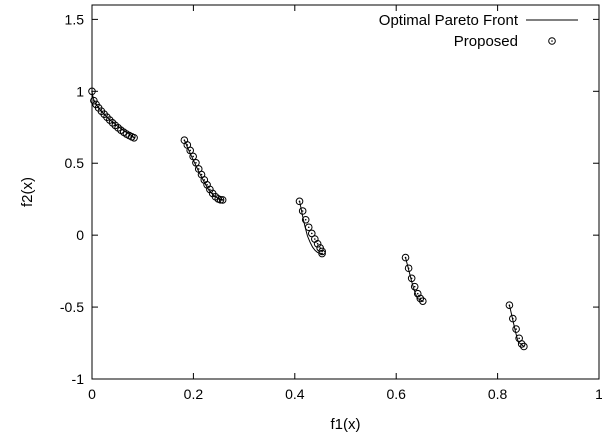 The height and width of the screenshot is (437, 602). Describe the element at coordinates (346, 424) in the screenshot. I see `x-axis-label: f1(x)` at that location.